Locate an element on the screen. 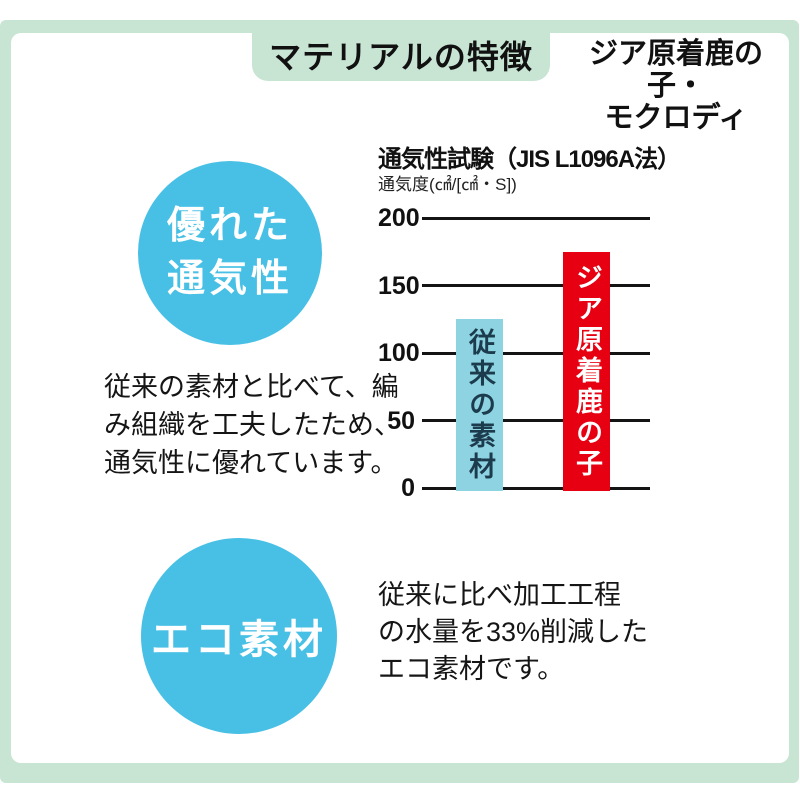 The image size is (800, 800). chart-bar-0: 従来の素材 is located at coordinates (479, 405).